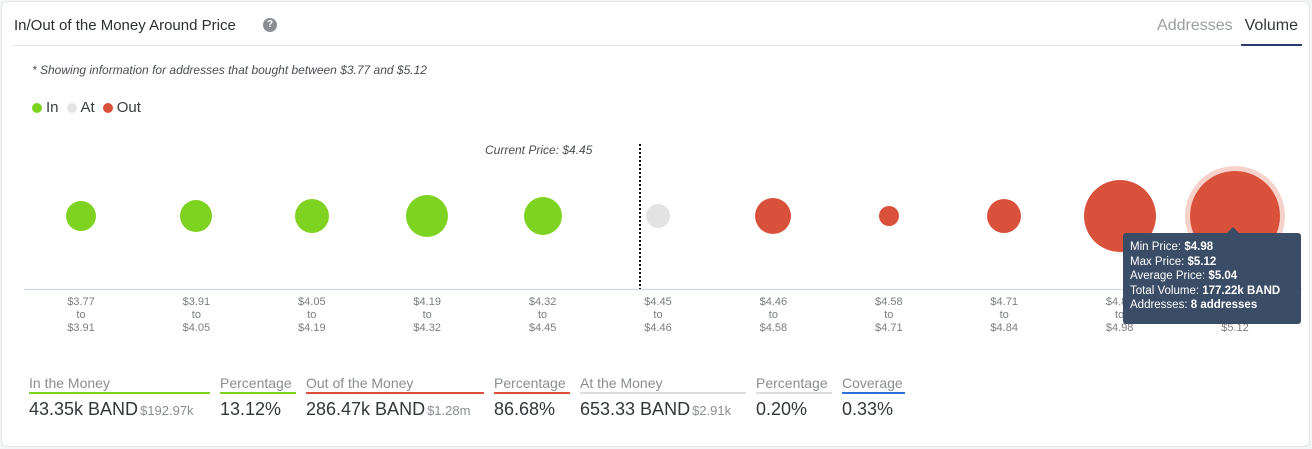  Describe the element at coordinates (395, 397) in the screenshot. I see `stat-out-of-the-money: Out of the Money 286.47k BAND $1.28m` at that location.